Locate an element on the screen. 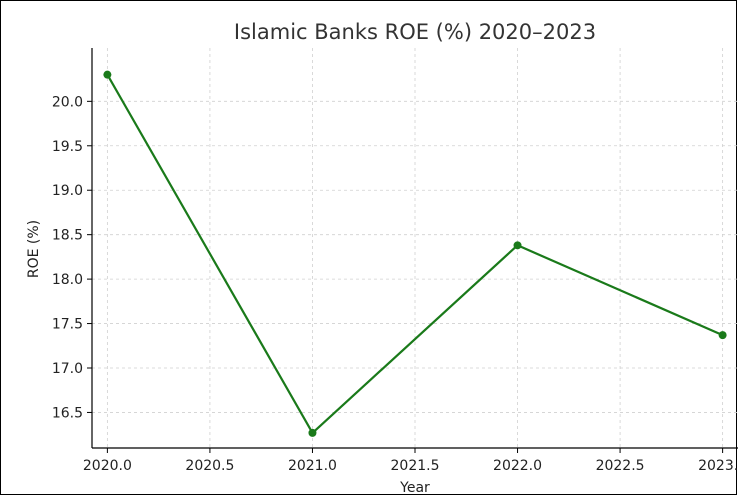 This screenshot has height=497, width=739. x-tick-label: 2020.5 is located at coordinates (209, 466).